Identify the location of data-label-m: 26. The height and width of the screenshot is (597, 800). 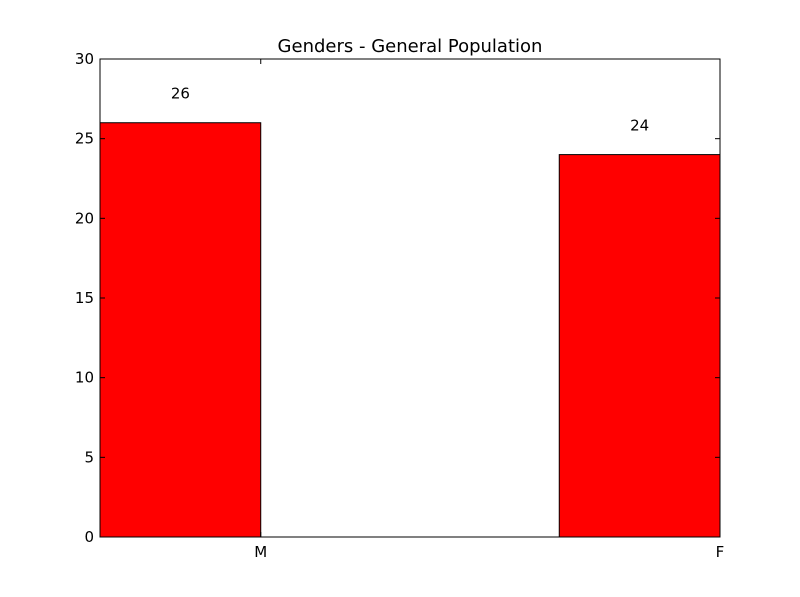
(180, 94).